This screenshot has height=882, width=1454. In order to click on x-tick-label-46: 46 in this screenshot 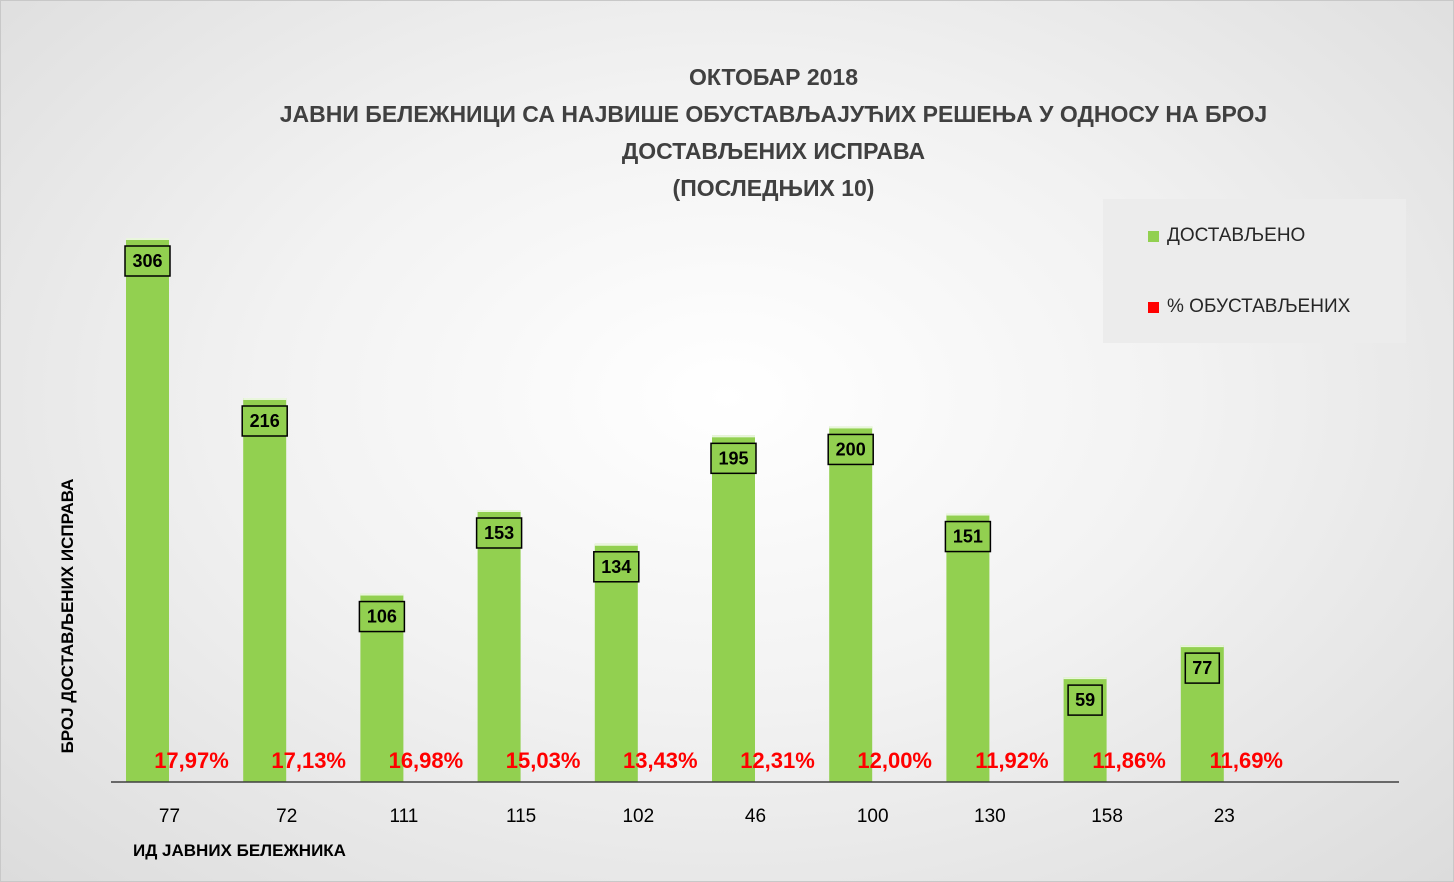, I will do `click(755, 816)`.